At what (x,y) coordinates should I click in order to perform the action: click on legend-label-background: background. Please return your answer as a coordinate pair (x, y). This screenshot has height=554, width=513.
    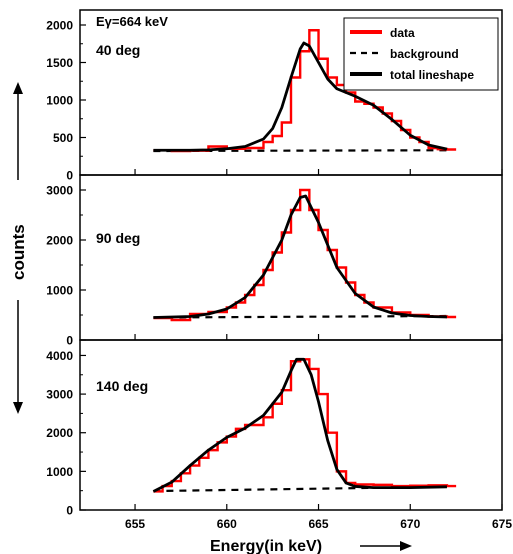
    Looking at the image, I should click on (424, 54).